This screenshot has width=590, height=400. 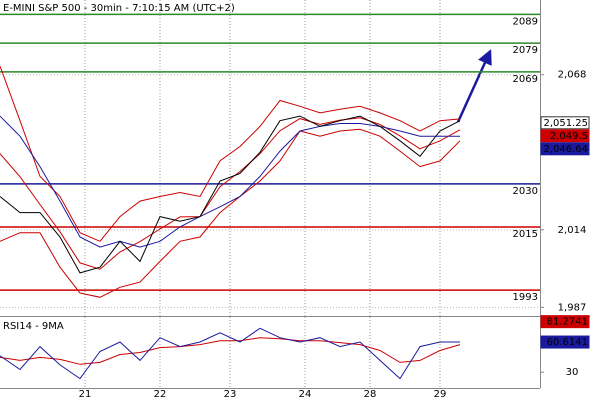 What do you see at coordinates (370, 394) in the screenshot?
I see `x-tick-label: 28` at bounding box center [370, 394].